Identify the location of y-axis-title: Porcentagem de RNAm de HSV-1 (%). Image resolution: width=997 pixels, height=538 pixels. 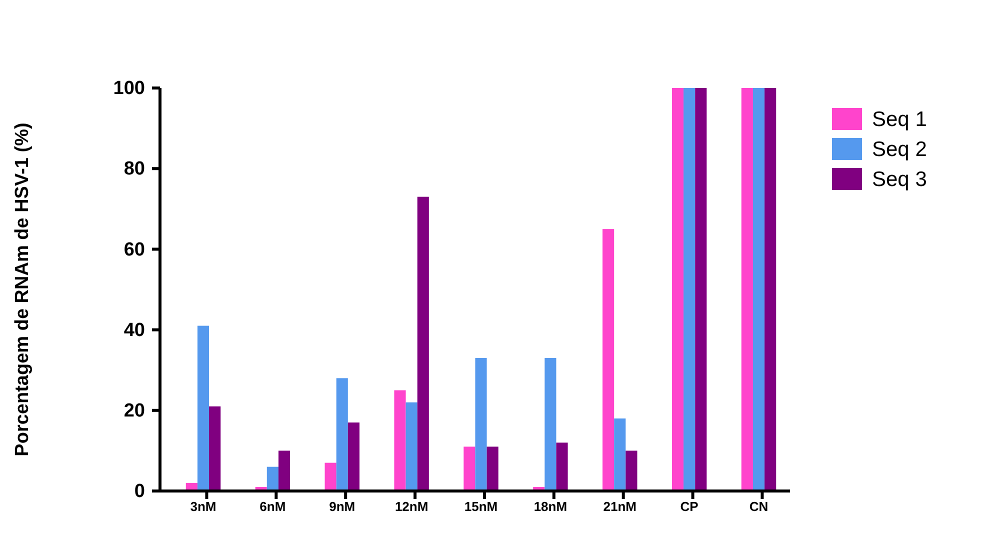
(22, 289).